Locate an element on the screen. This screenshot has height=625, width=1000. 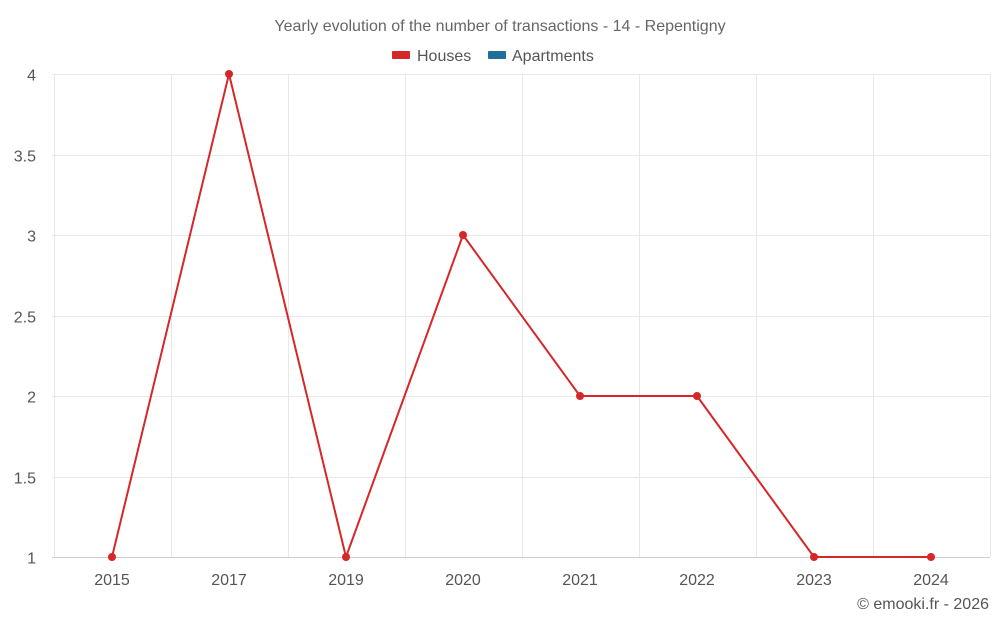
x-tick-label: 2017 is located at coordinates (229, 580).